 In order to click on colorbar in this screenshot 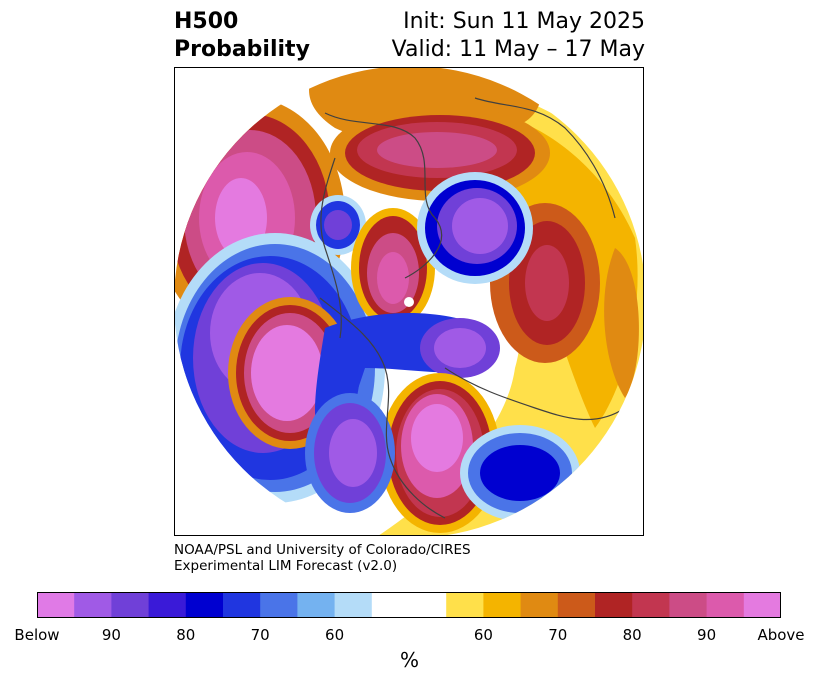, I will do `click(409, 605)`.